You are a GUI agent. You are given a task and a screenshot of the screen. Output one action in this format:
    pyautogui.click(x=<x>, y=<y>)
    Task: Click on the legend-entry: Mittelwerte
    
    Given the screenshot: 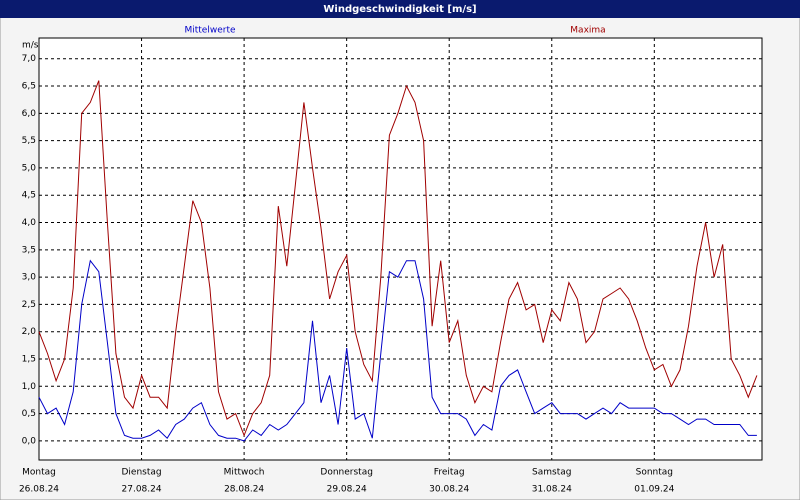 What is the action you would take?
    pyautogui.click(x=209, y=31)
    